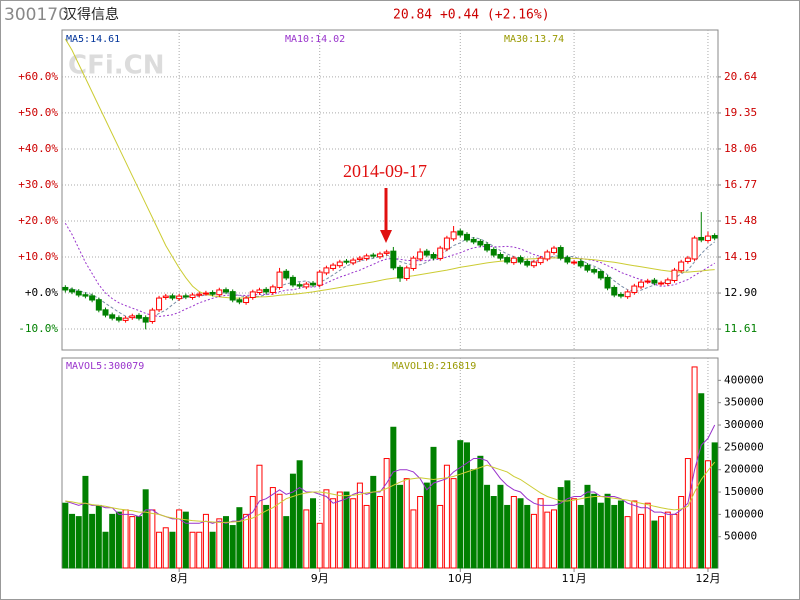 The height and width of the screenshot is (600, 800). I want to click on ma-legend: MA5:14.61, so click(93, 39).